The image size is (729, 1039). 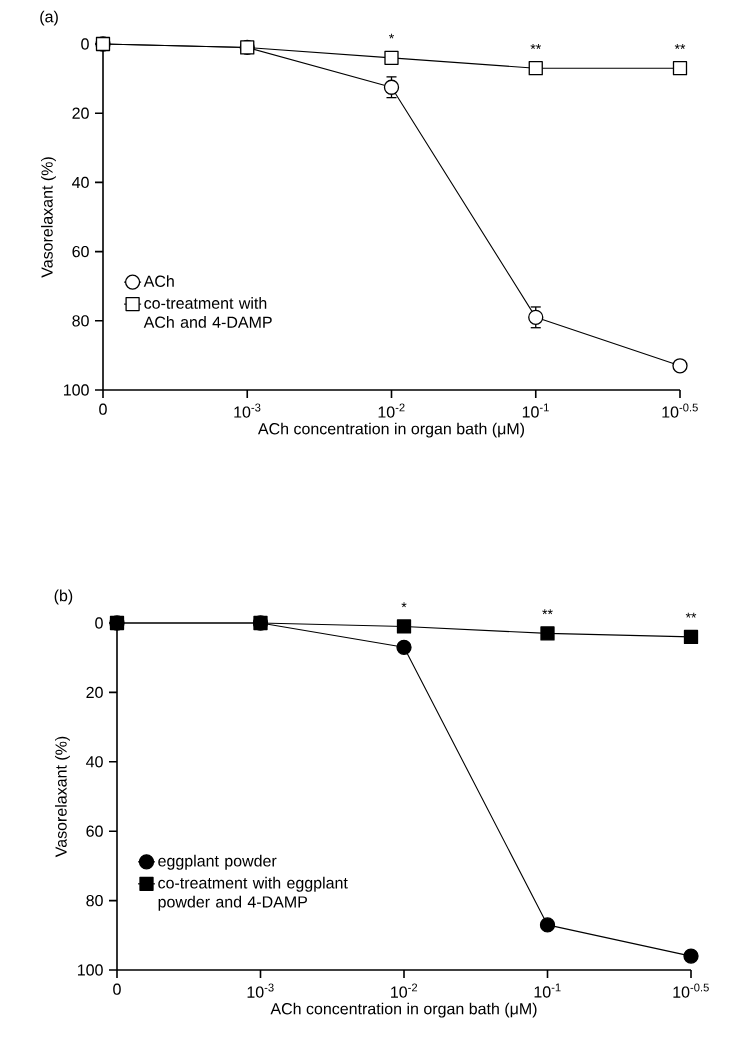 What do you see at coordinates (253, 893) in the screenshot?
I see `legend-label: co-treatment with eggplant powder and 4-DAMP` at bounding box center [253, 893].